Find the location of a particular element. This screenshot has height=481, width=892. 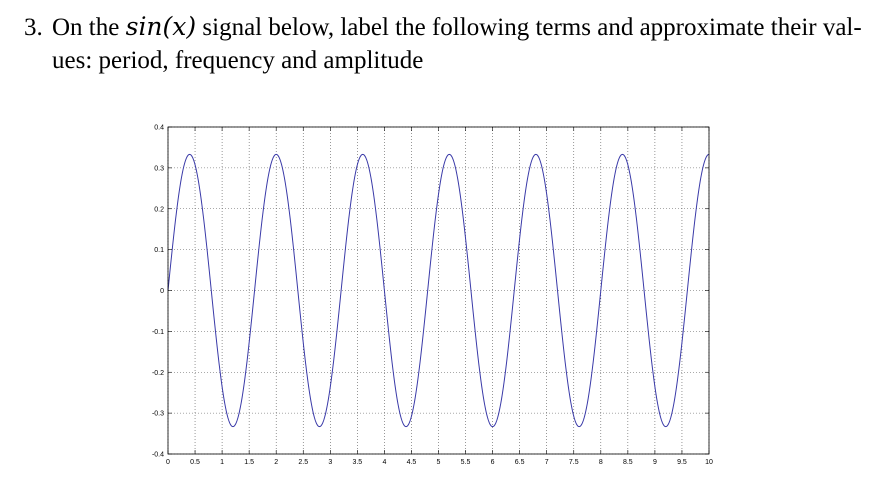

x-tick-label: 9.5 is located at coordinates (682, 462).